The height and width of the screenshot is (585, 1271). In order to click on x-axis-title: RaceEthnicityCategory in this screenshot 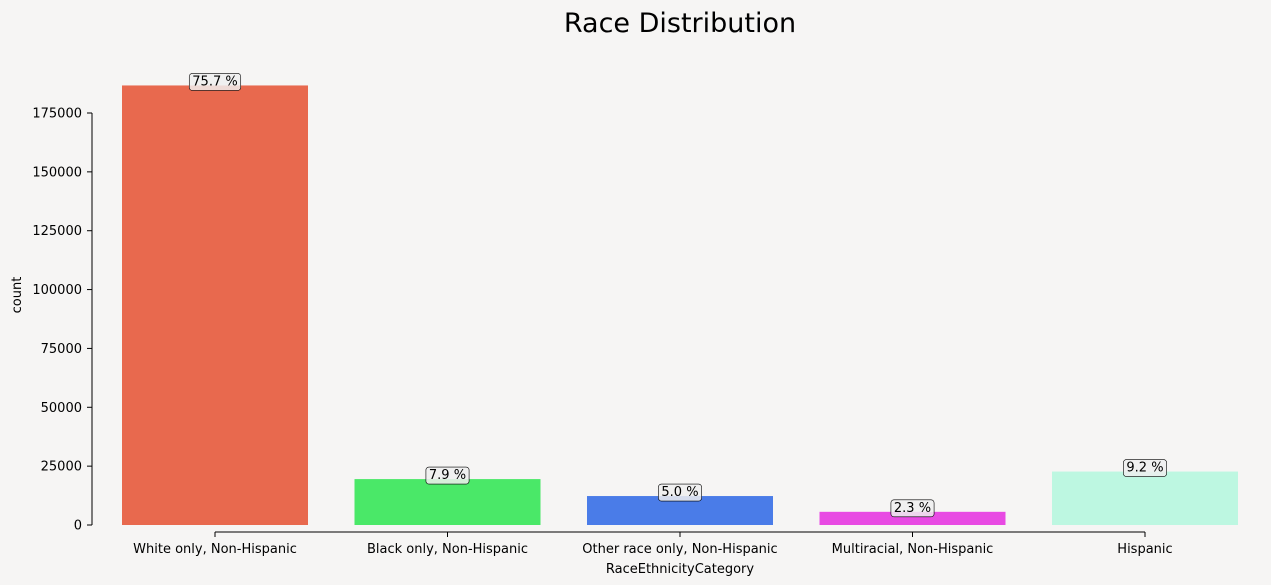, I will do `click(680, 569)`.